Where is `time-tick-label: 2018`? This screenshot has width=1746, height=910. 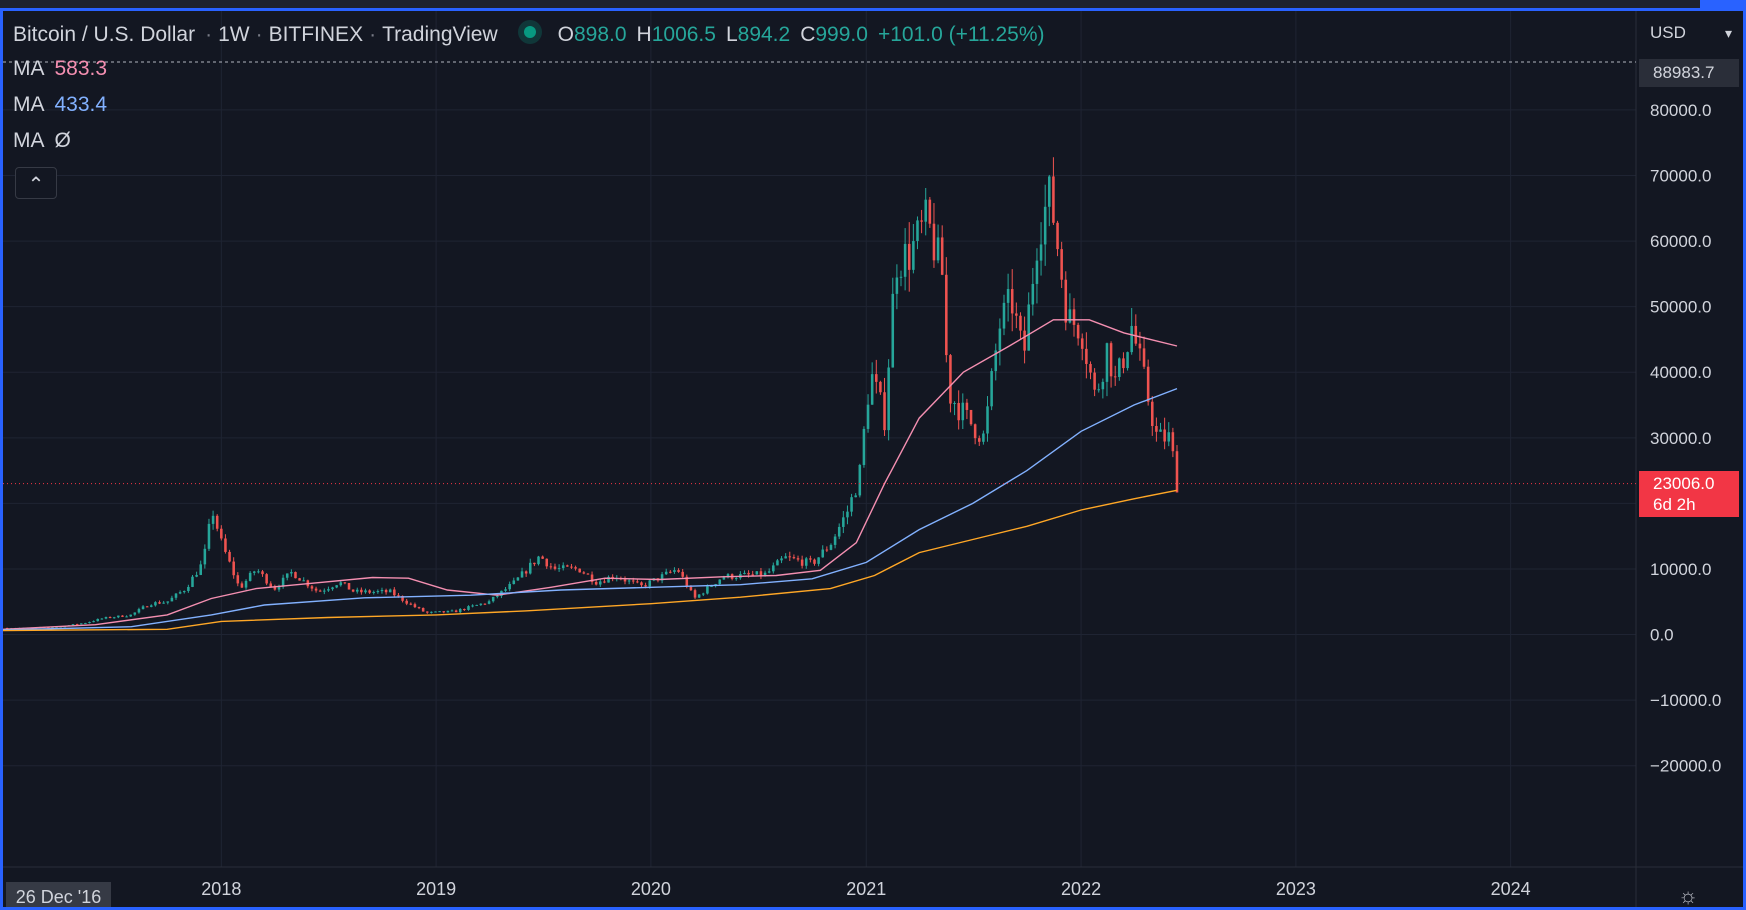 time-tick-label: 2018 is located at coordinates (221, 889).